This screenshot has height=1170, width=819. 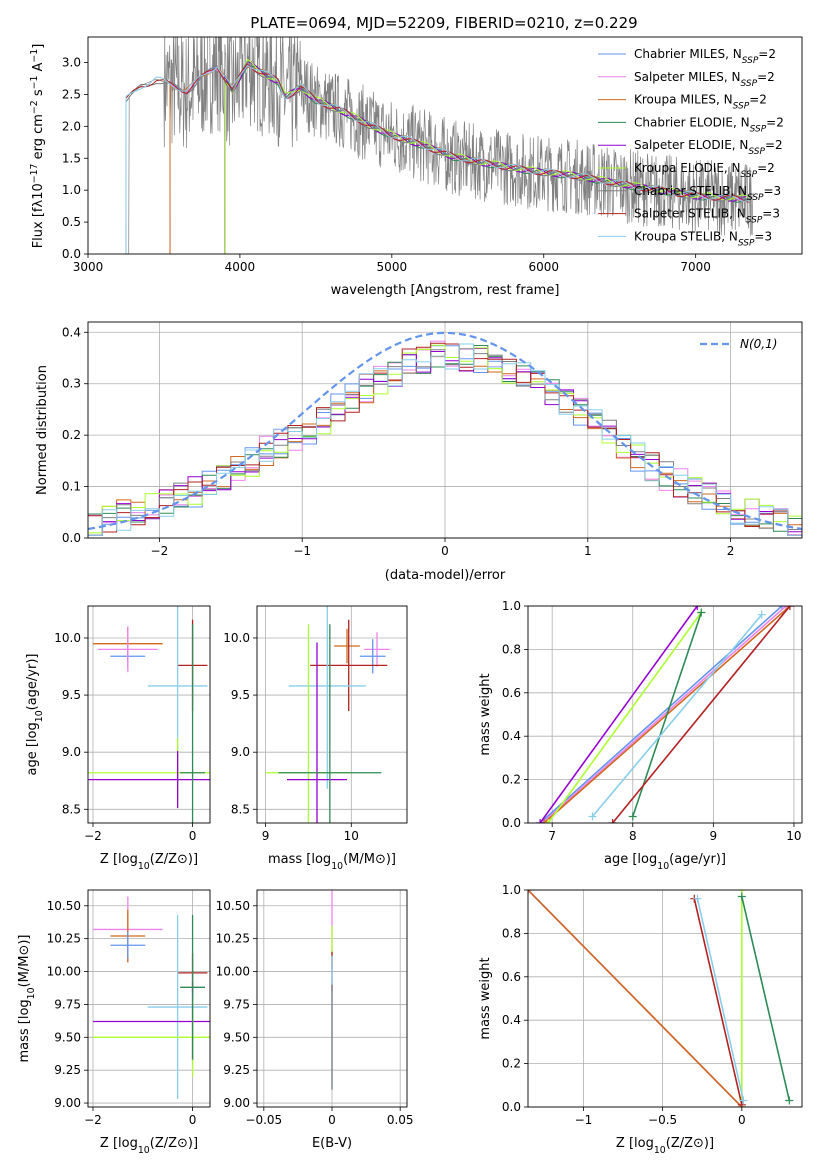 I want to click on histogram, so click(x=445, y=439).